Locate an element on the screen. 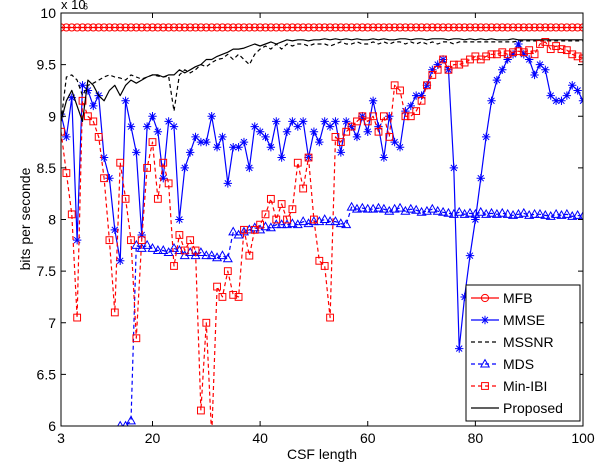  legend-item: MSSNR is located at coordinates (512, 342).